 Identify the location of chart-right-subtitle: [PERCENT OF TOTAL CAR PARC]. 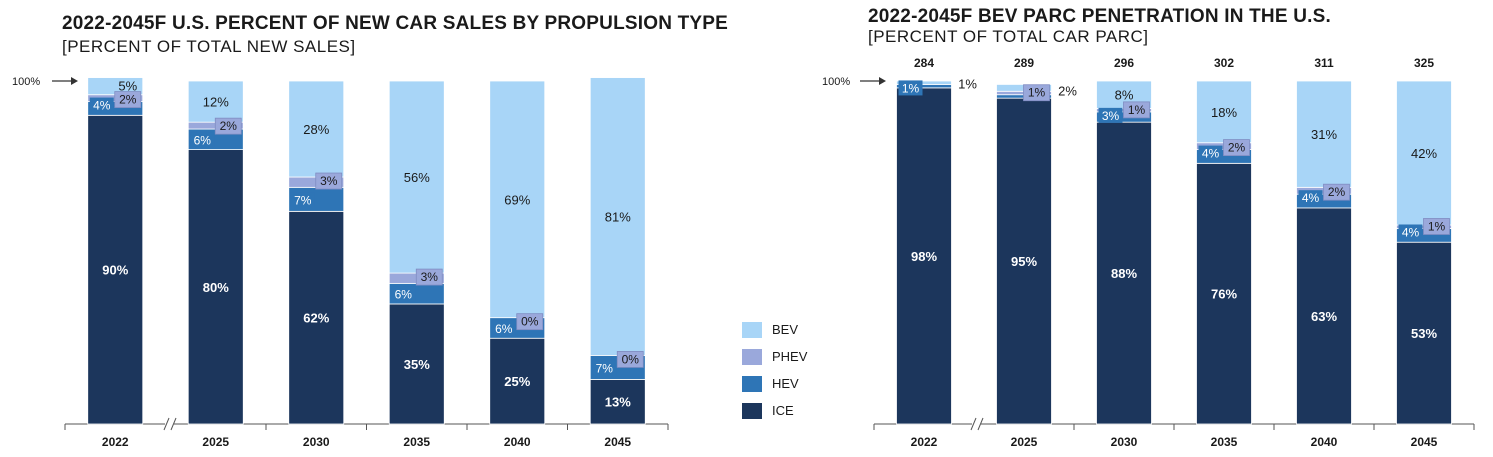
(1008, 36).